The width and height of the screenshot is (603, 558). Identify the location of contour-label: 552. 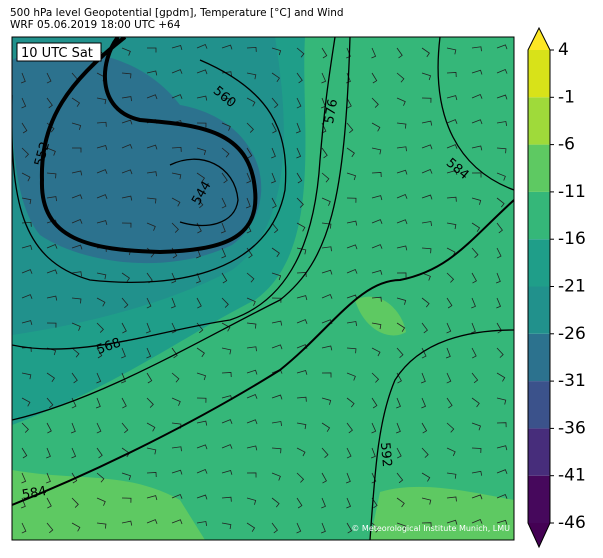
(42, 154).